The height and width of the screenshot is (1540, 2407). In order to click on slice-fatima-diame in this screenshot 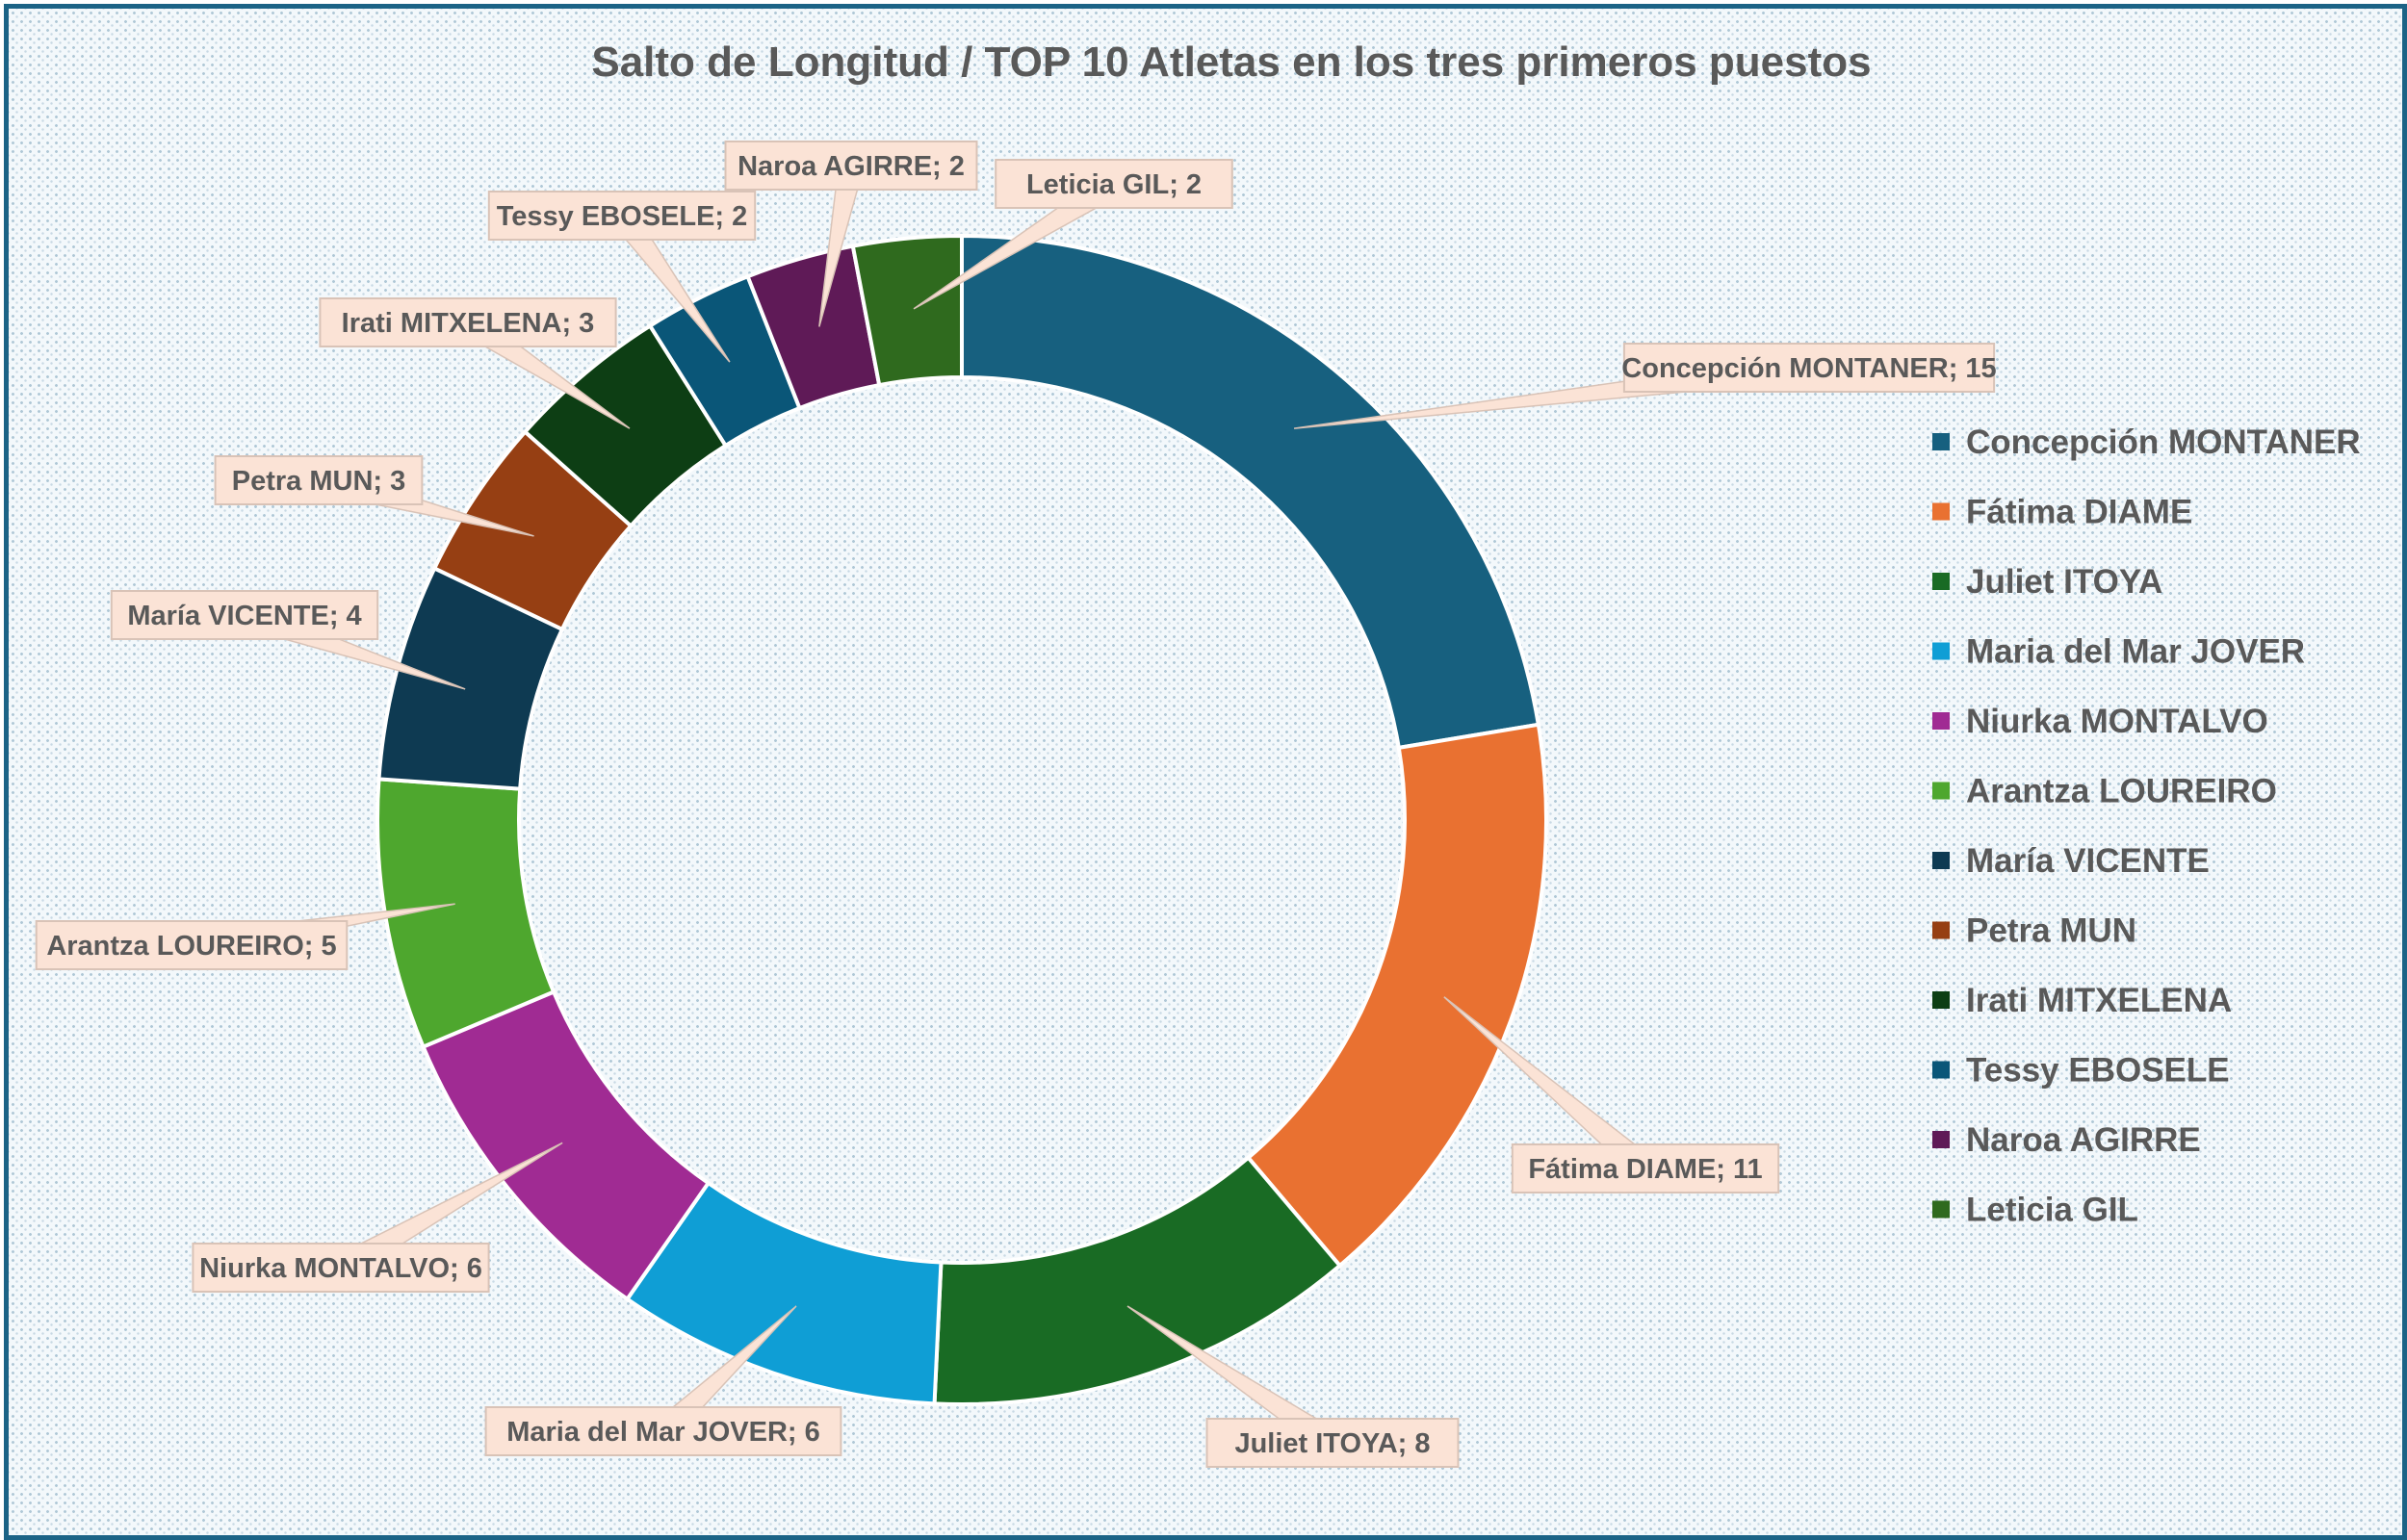, I will do `click(1396, 995)`.